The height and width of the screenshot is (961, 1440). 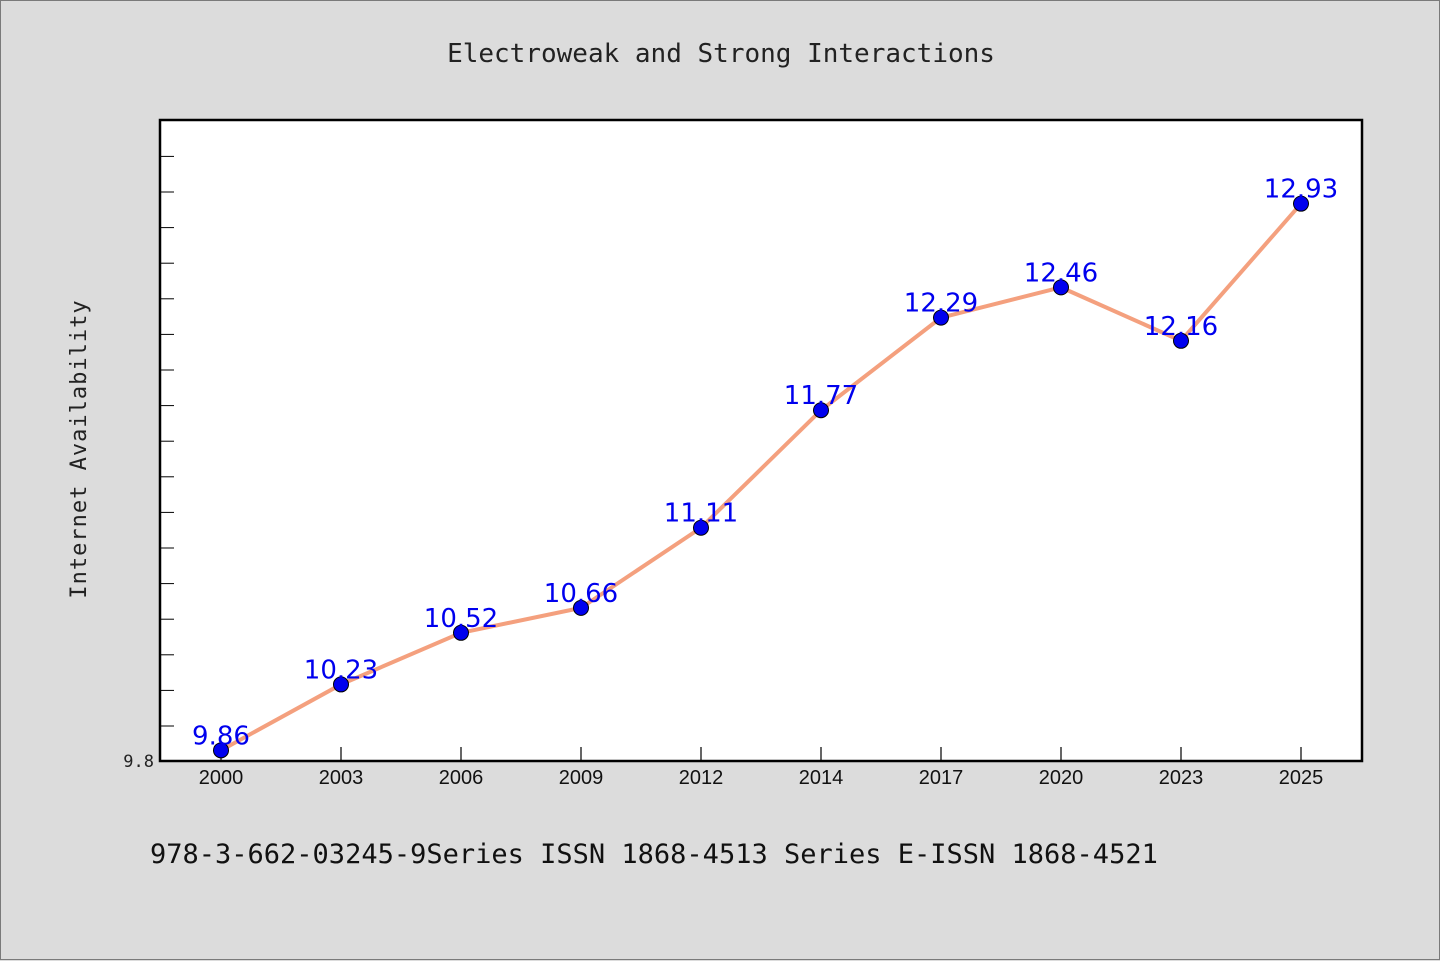 What do you see at coordinates (1061, 778) in the screenshot?
I see `x-tick-label: 2020` at bounding box center [1061, 778].